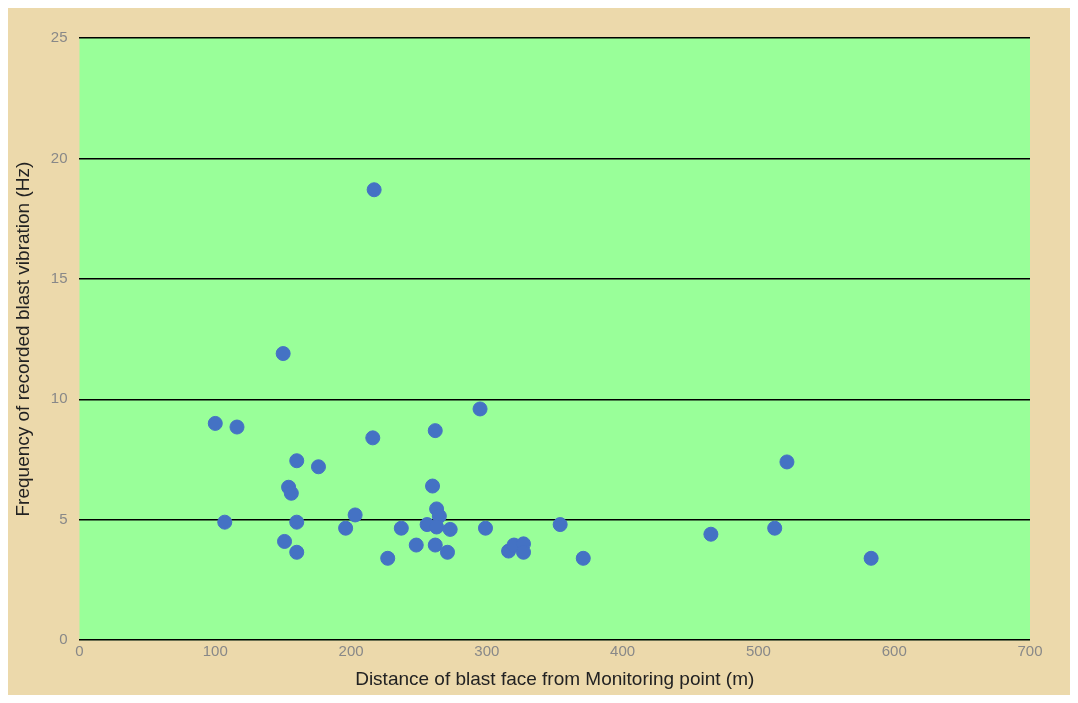  What do you see at coordinates (351, 651) in the screenshot?
I see `x-tick-label: 200` at bounding box center [351, 651].